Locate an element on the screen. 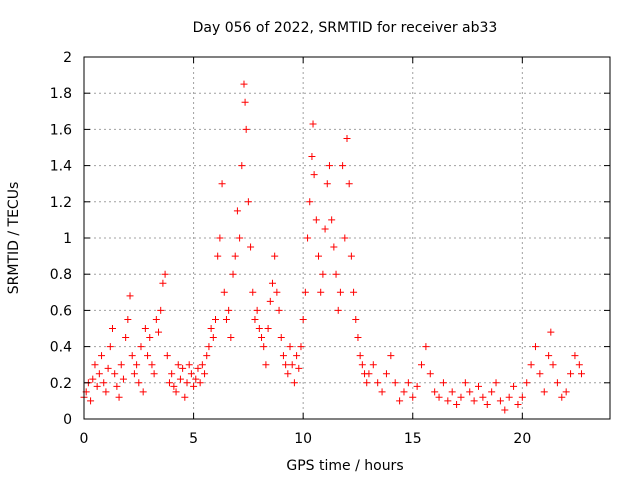 The width and height of the screenshot is (640, 480). y-tick-label: 2 is located at coordinates (67, 58).